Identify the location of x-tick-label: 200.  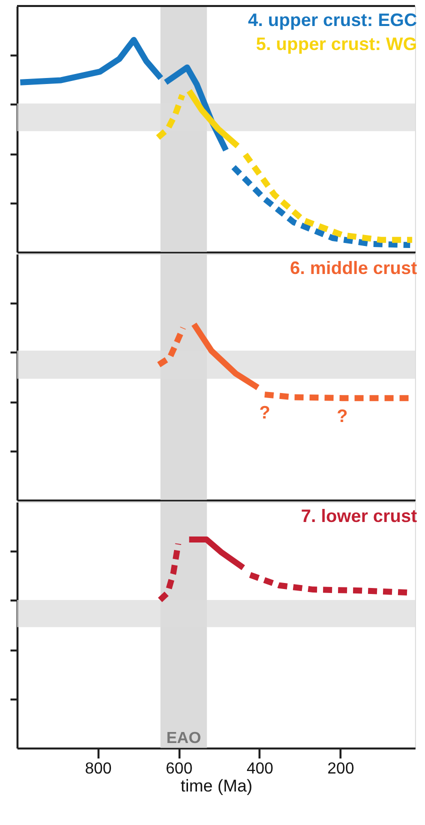
(340, 769).